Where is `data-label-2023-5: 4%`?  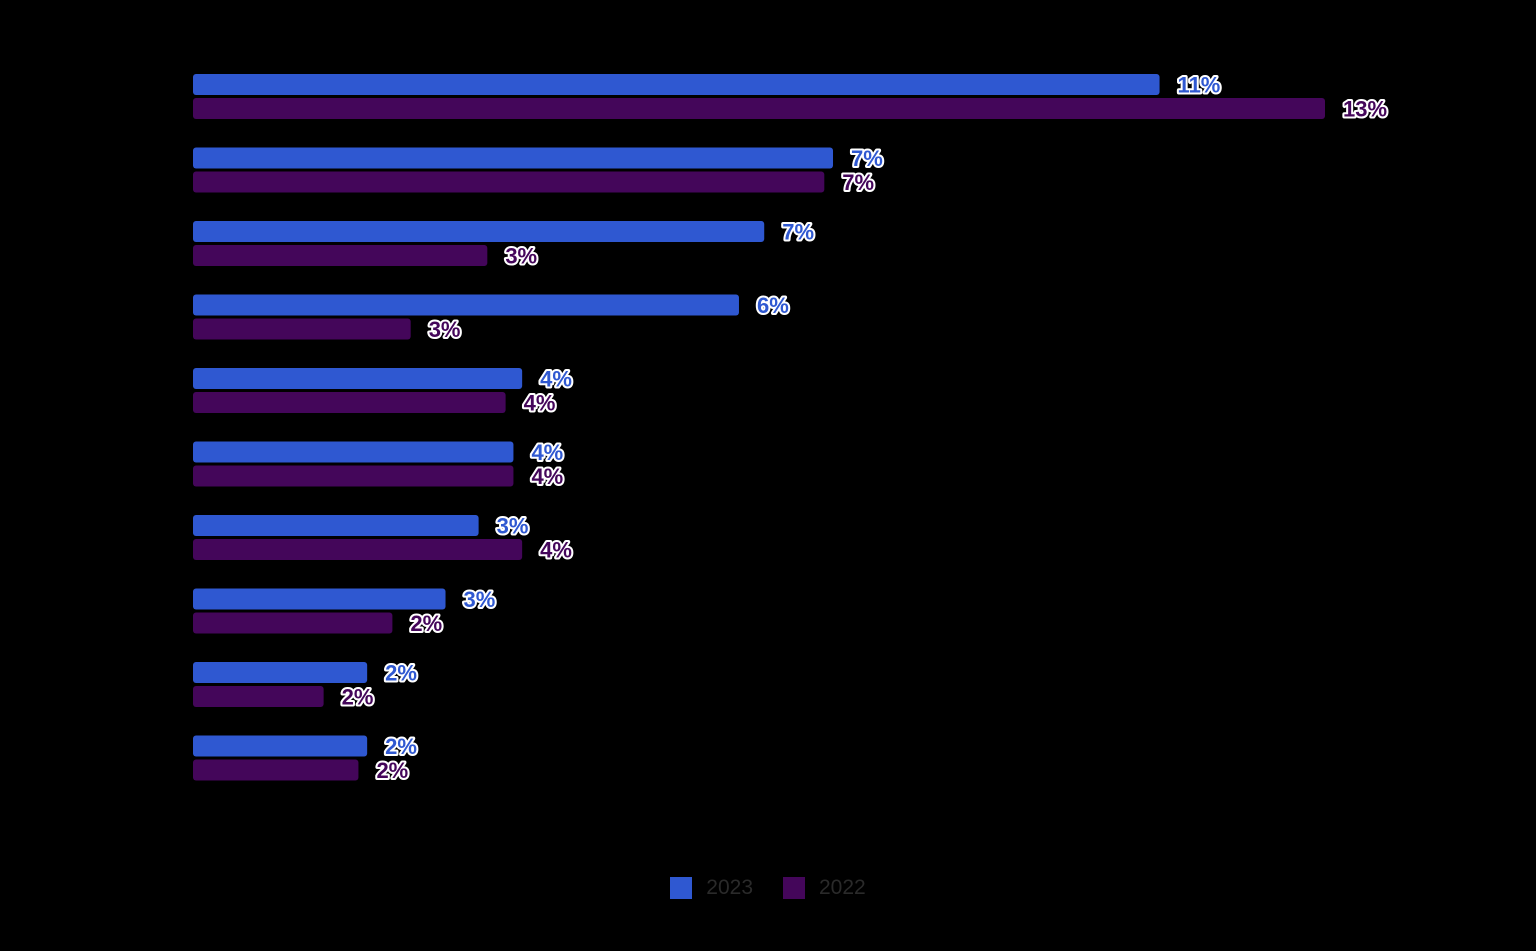 data-label-2023-5: 4% is located at coordinates (556, 379).